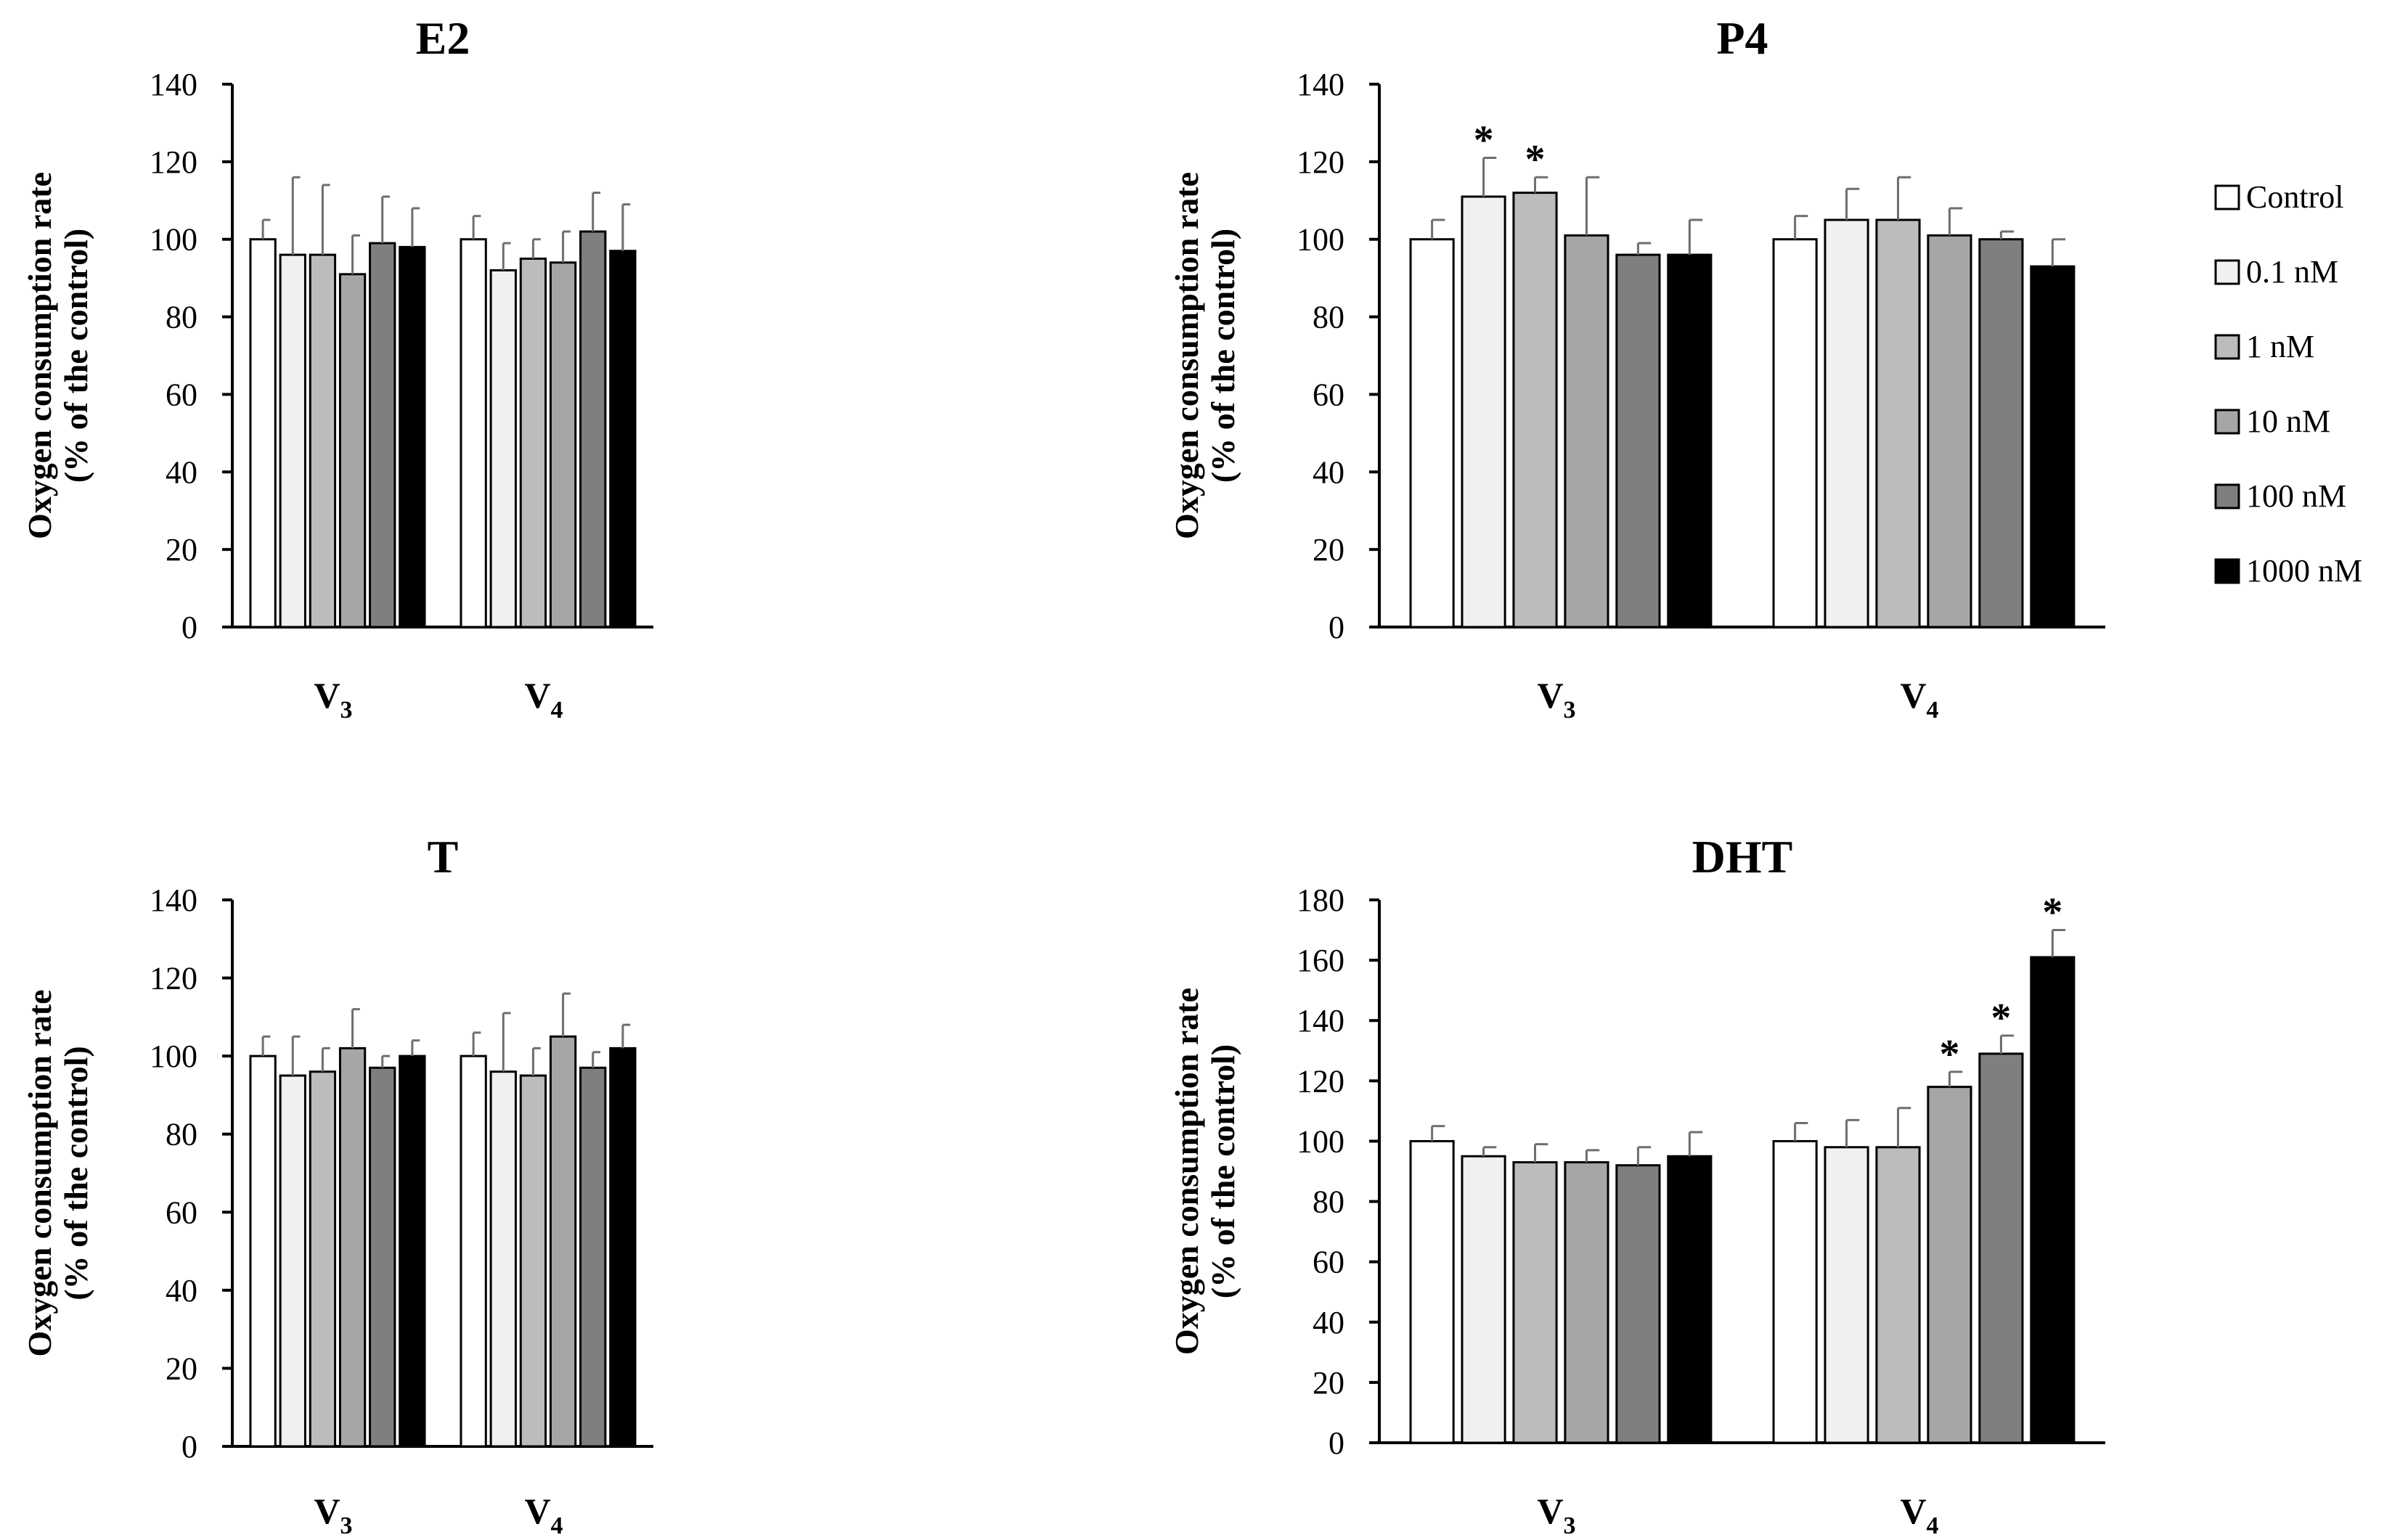 The width and height of the screenshot is (2408, 1540). What do you see at coordinates (2280, 347) in the screenshot?
I see `legend-label: 1 nM` at bounding box center [2280, 347].